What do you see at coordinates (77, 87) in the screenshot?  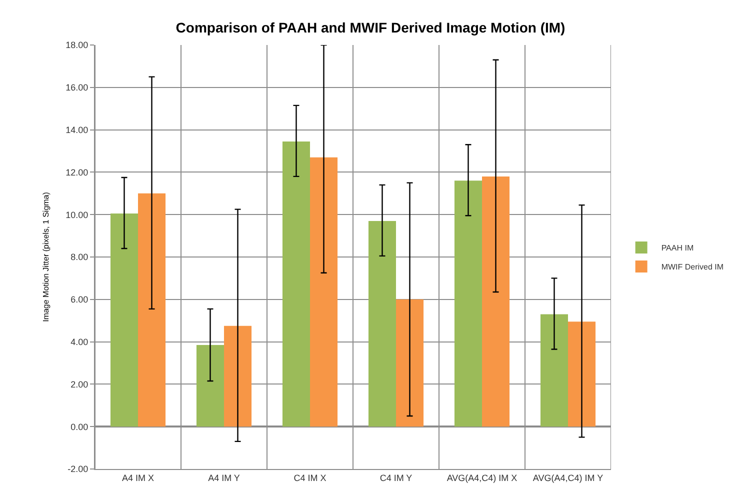 I see `y-tick-label: 16.00` at bounding box center [77, 87].